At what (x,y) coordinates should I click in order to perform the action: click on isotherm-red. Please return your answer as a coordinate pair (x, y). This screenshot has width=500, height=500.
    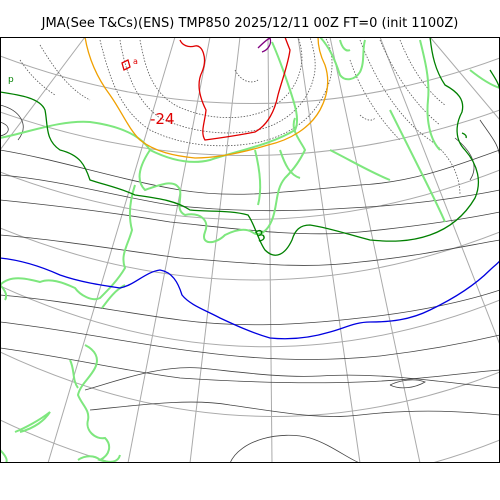
    Looking at the image, I should click on (206, 89).